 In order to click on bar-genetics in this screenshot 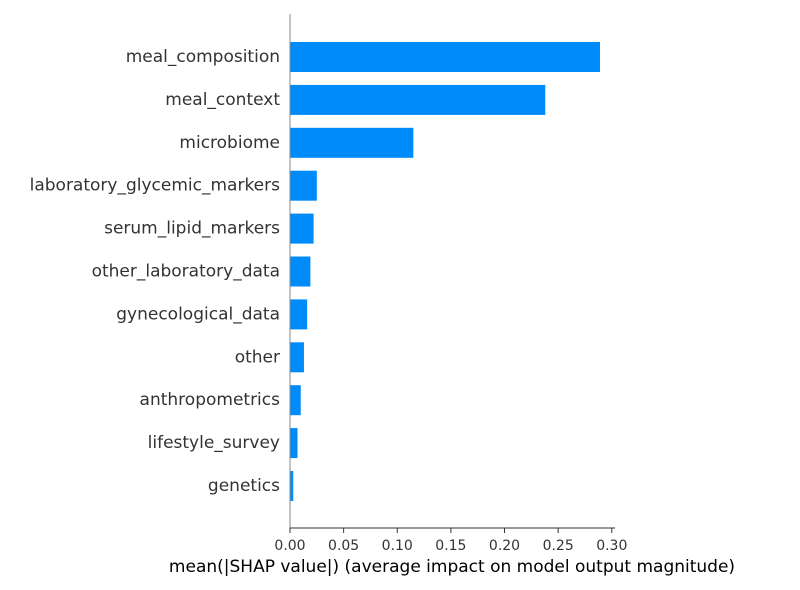, I will do `click(292, 486)`.